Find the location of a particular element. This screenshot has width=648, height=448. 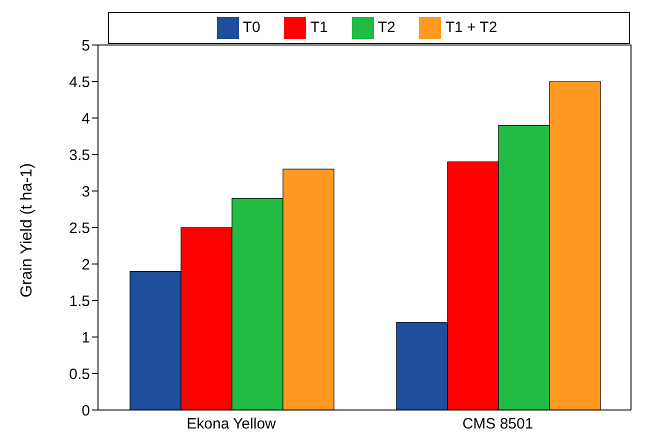

y-tick-label: 1 is located at coordinates (86, 337).